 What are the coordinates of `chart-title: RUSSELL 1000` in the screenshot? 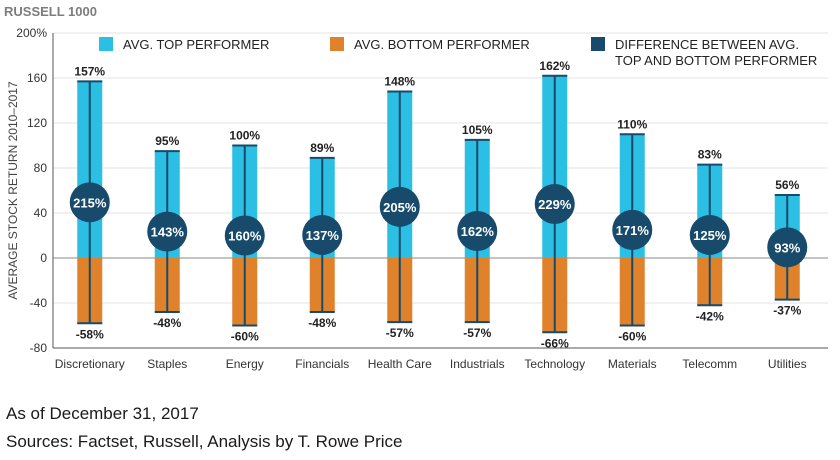 It's located at (50, 11).